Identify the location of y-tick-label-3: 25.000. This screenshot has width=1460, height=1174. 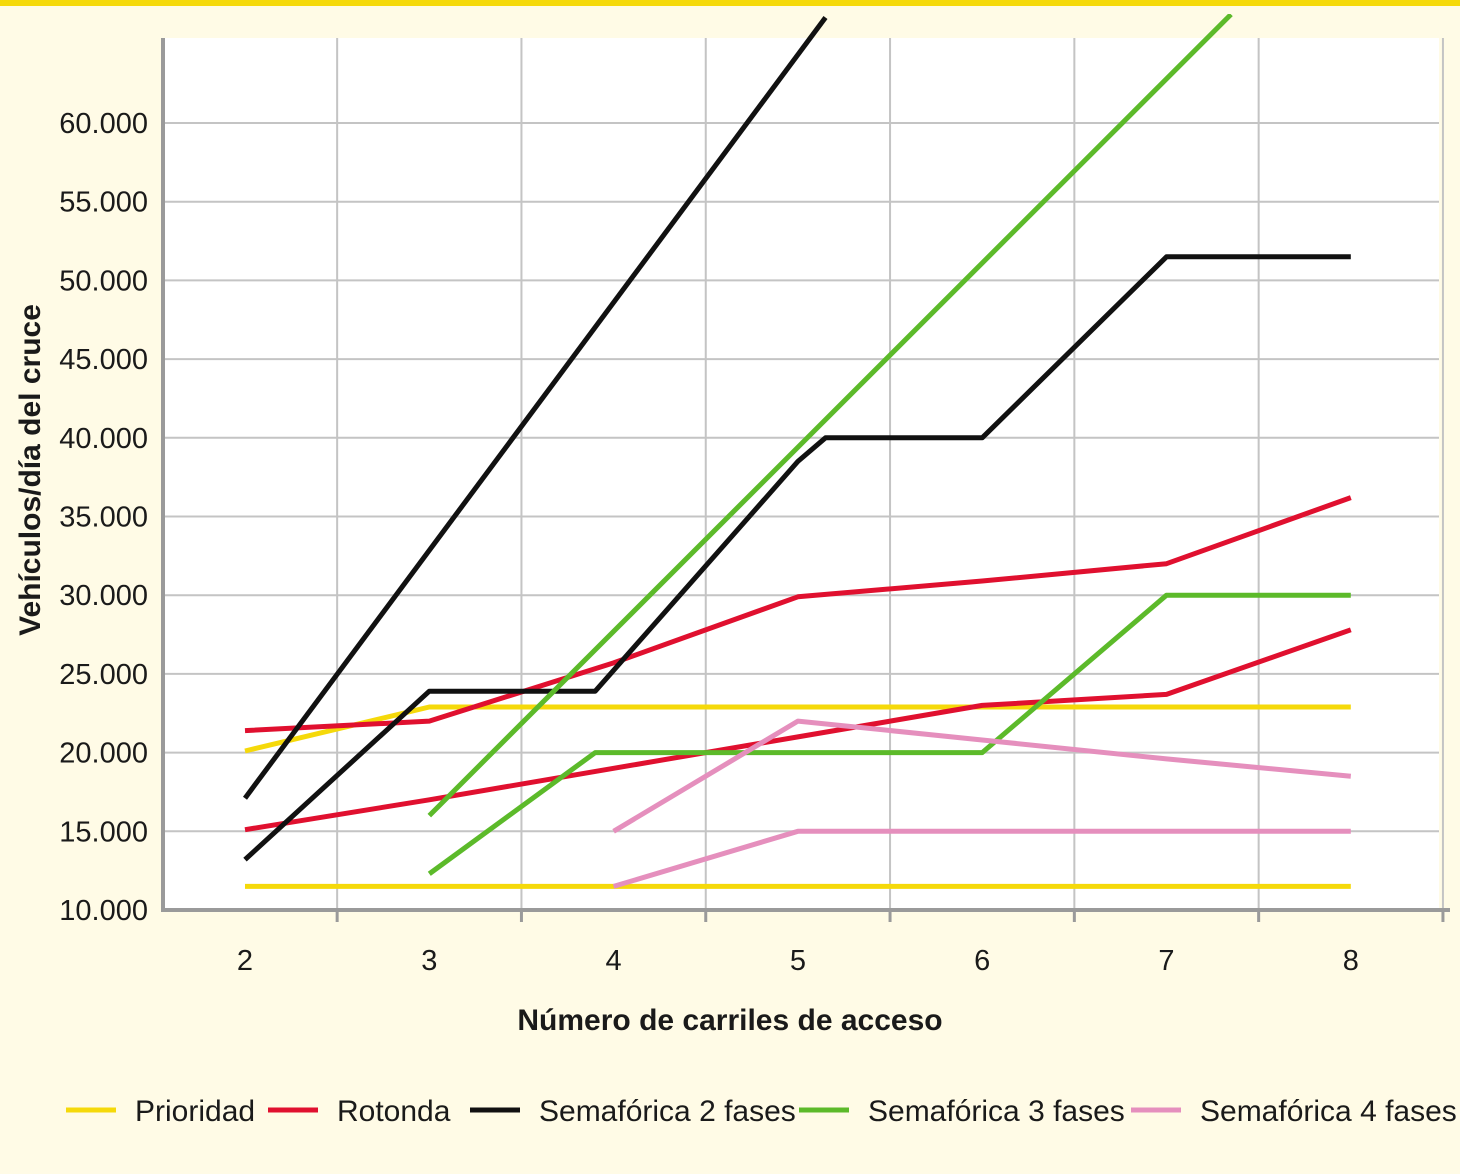
(103, 675).